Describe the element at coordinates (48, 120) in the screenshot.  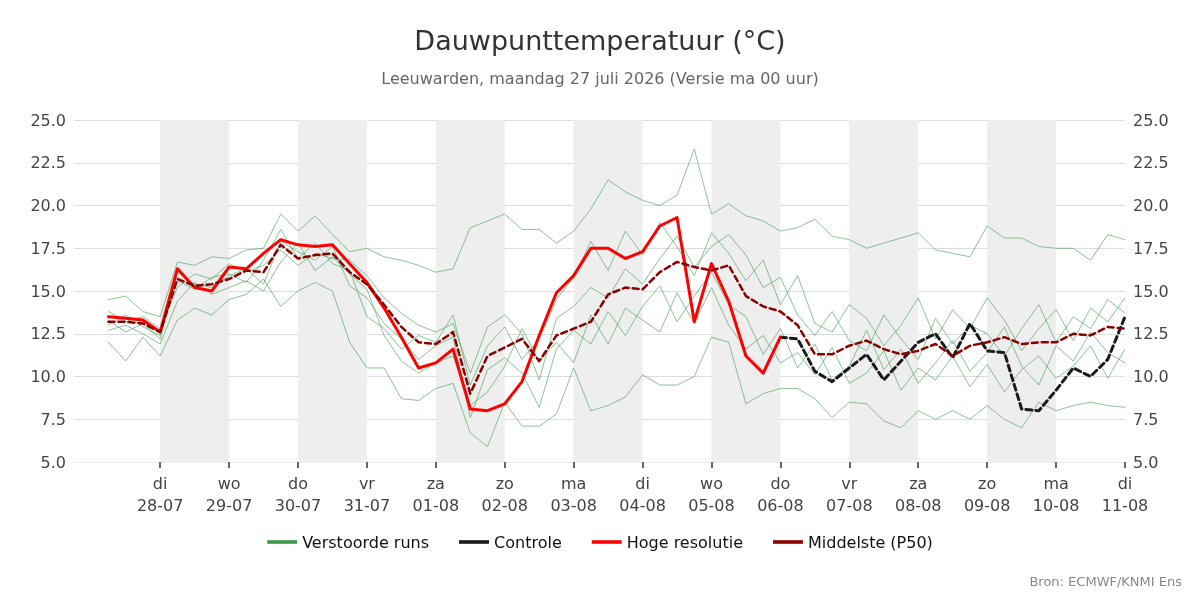
I see `y-tick-label: 25.0` at that location.